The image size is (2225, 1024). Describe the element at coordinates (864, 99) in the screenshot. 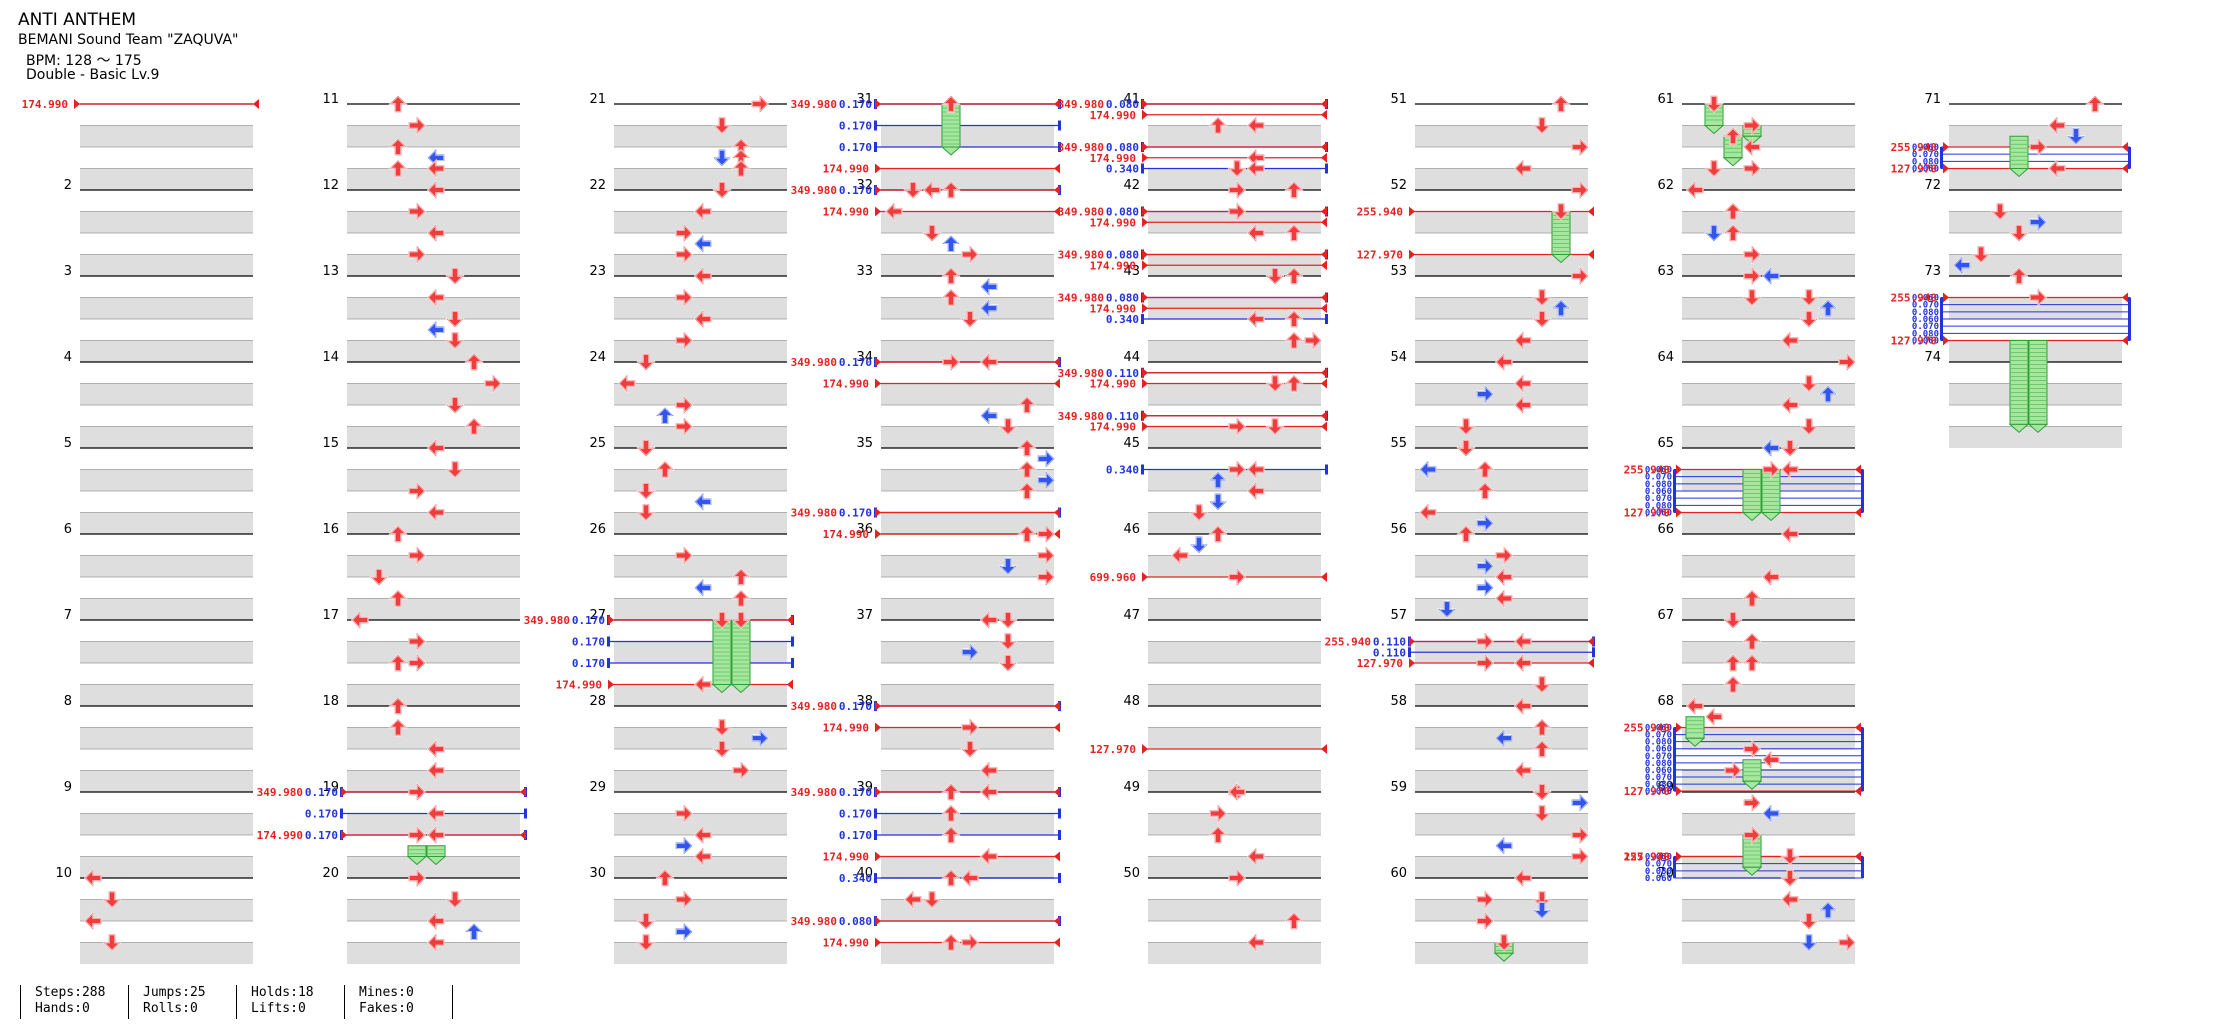

I see `measure-number: 31` at that location.